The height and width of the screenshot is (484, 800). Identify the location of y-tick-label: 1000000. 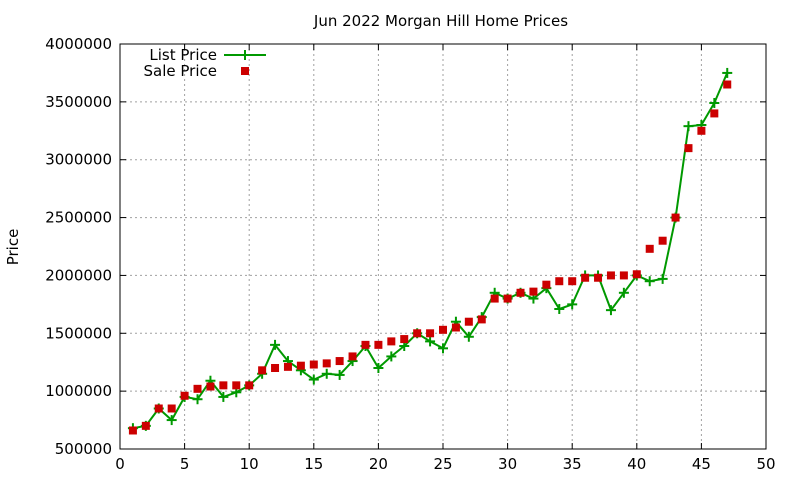
(78, 391).